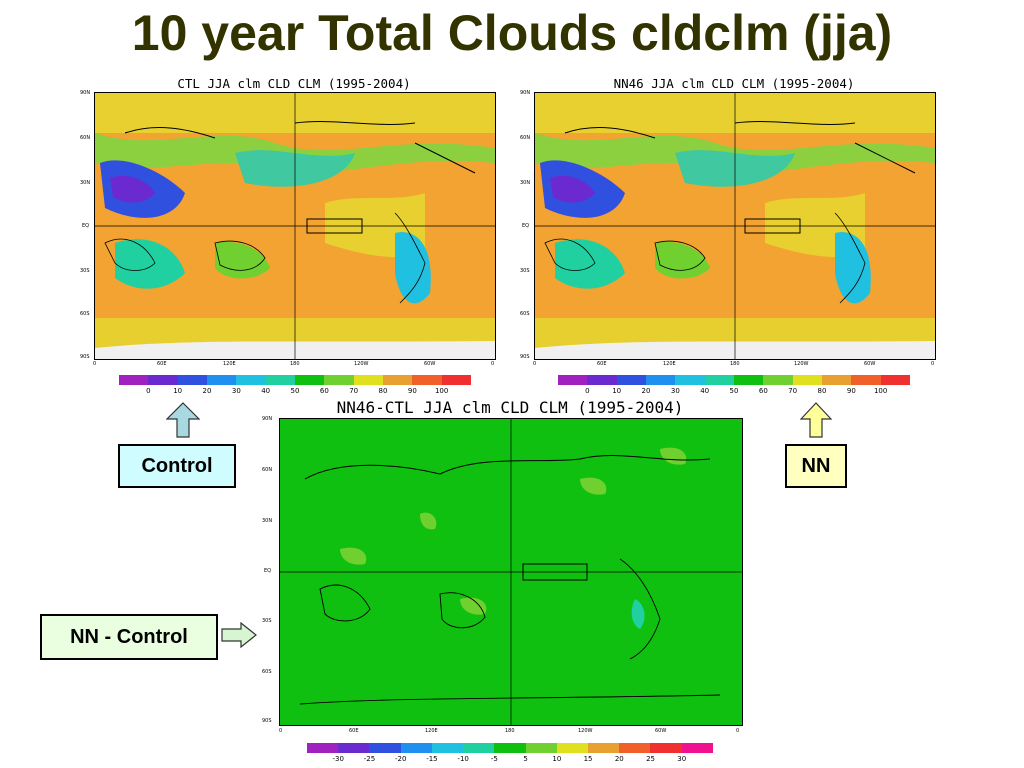 This screenshot has height=768, width=1024. What do you see at coordinates (430, 364) in the screenshot?
I see `ctl-lon-label: 60W` at bounding box center [430, 364].